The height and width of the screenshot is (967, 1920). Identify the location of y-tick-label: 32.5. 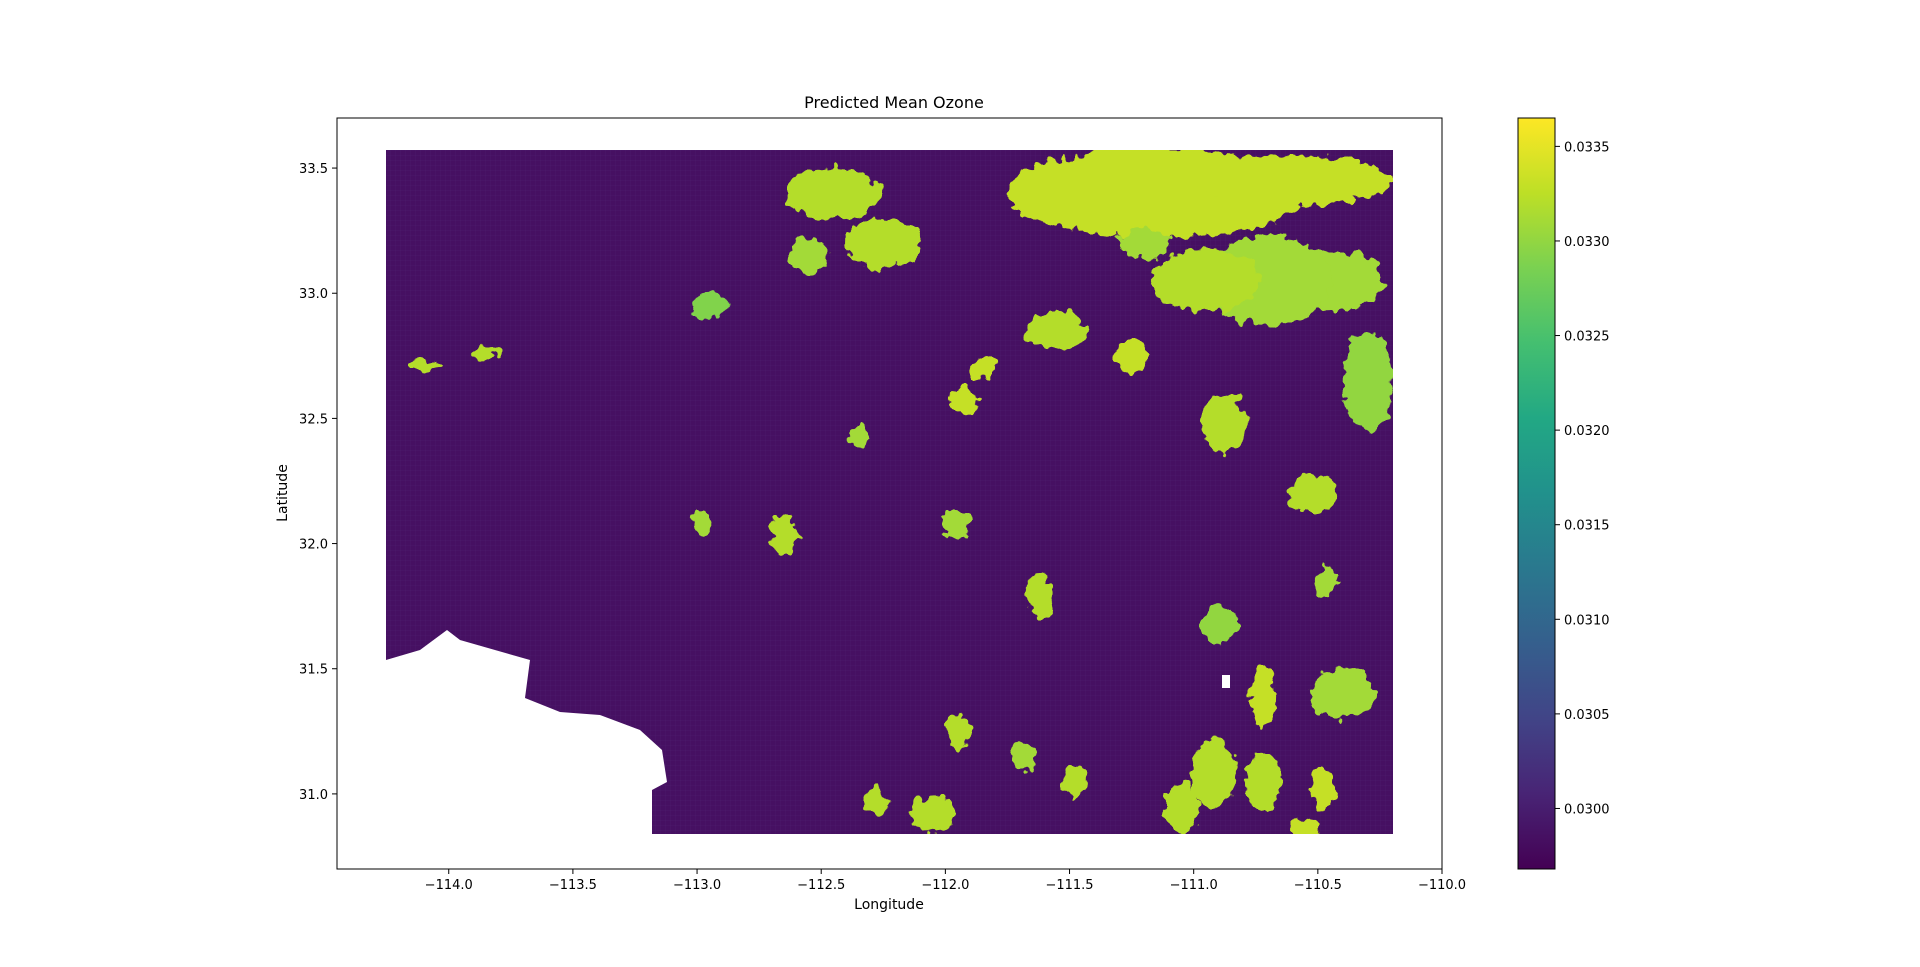
(313, 419).